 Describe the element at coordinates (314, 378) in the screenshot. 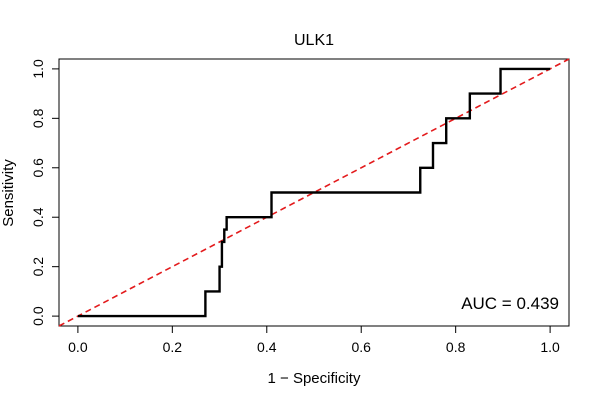

I see `x-axis-label: 1 − Specificity` at that location.